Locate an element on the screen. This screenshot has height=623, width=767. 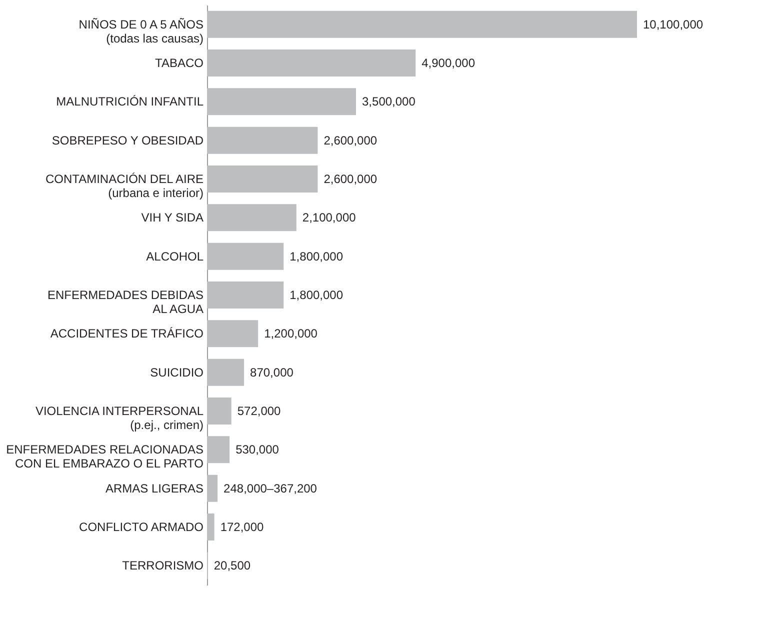
data-label: 870,000 is located at coordinates (272, 372).